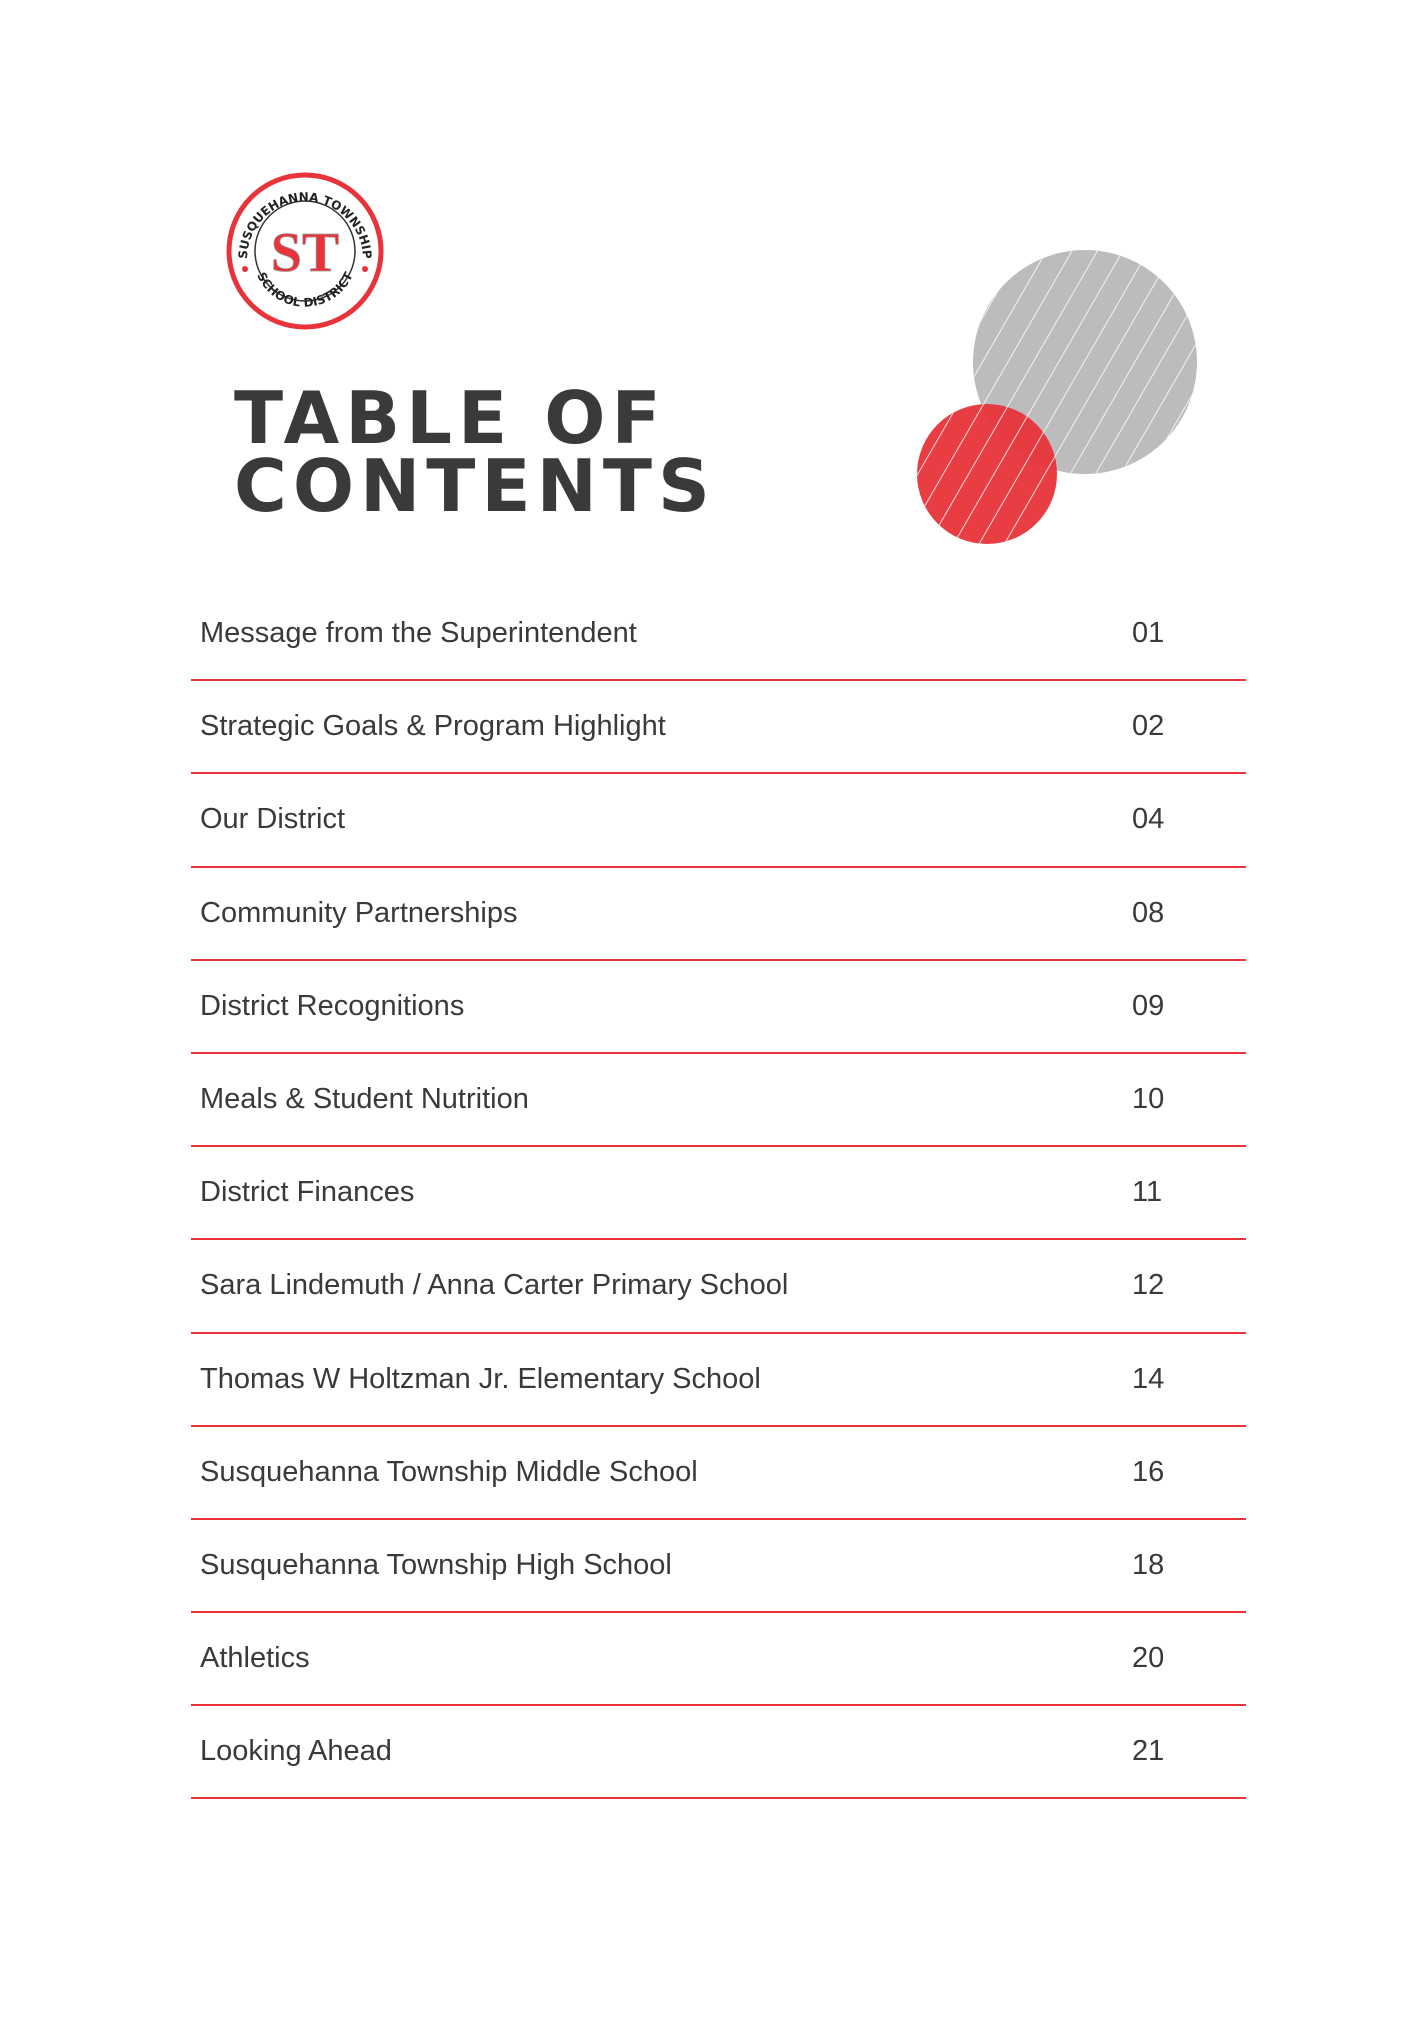  I want to click on svg-text: ST, so click(305, 253).